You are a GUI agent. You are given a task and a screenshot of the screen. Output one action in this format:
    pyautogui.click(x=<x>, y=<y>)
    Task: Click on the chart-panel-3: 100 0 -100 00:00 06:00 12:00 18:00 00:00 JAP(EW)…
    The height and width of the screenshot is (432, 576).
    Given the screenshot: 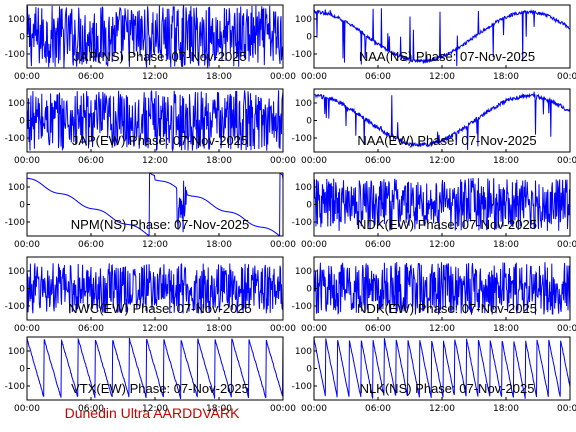 What is the action you would take?
    pyautogui.click(x=150, y=127)
    